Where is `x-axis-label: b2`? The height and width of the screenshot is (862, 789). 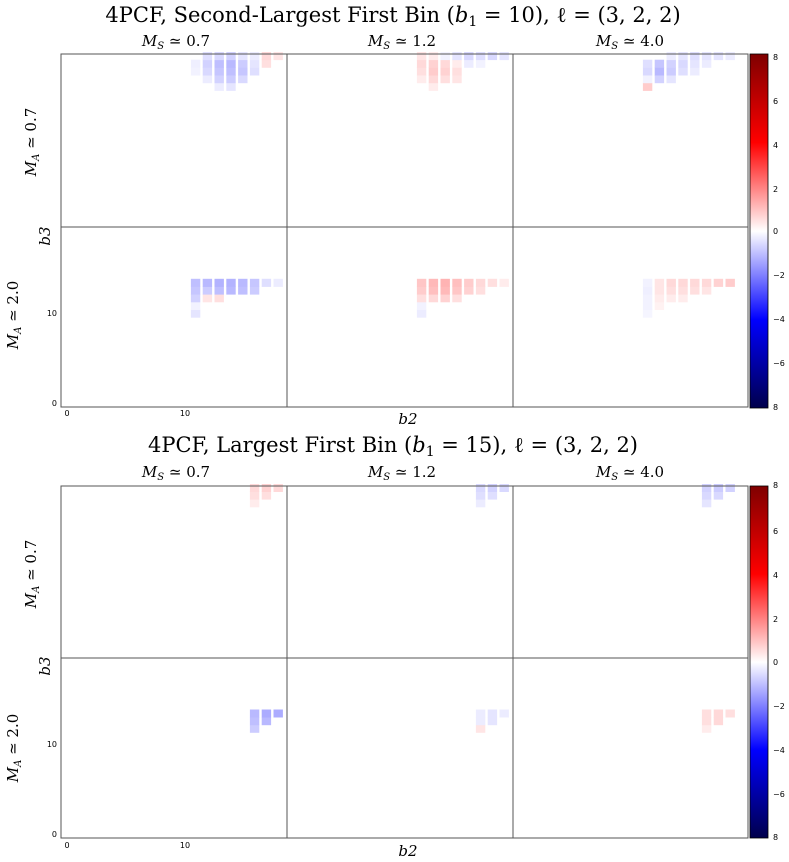 x-axis-label: b2 is located at coordinates (407, 851).